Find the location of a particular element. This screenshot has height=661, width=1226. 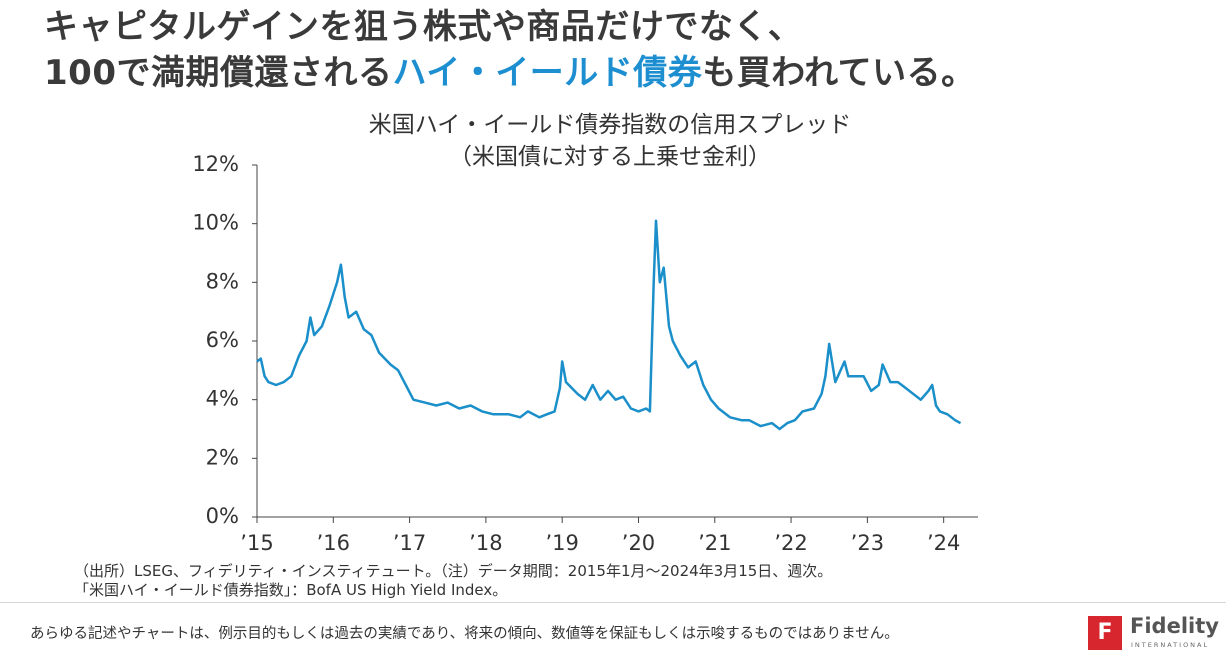

x-tick-label: ’21 is located at coordinates (714, 543).